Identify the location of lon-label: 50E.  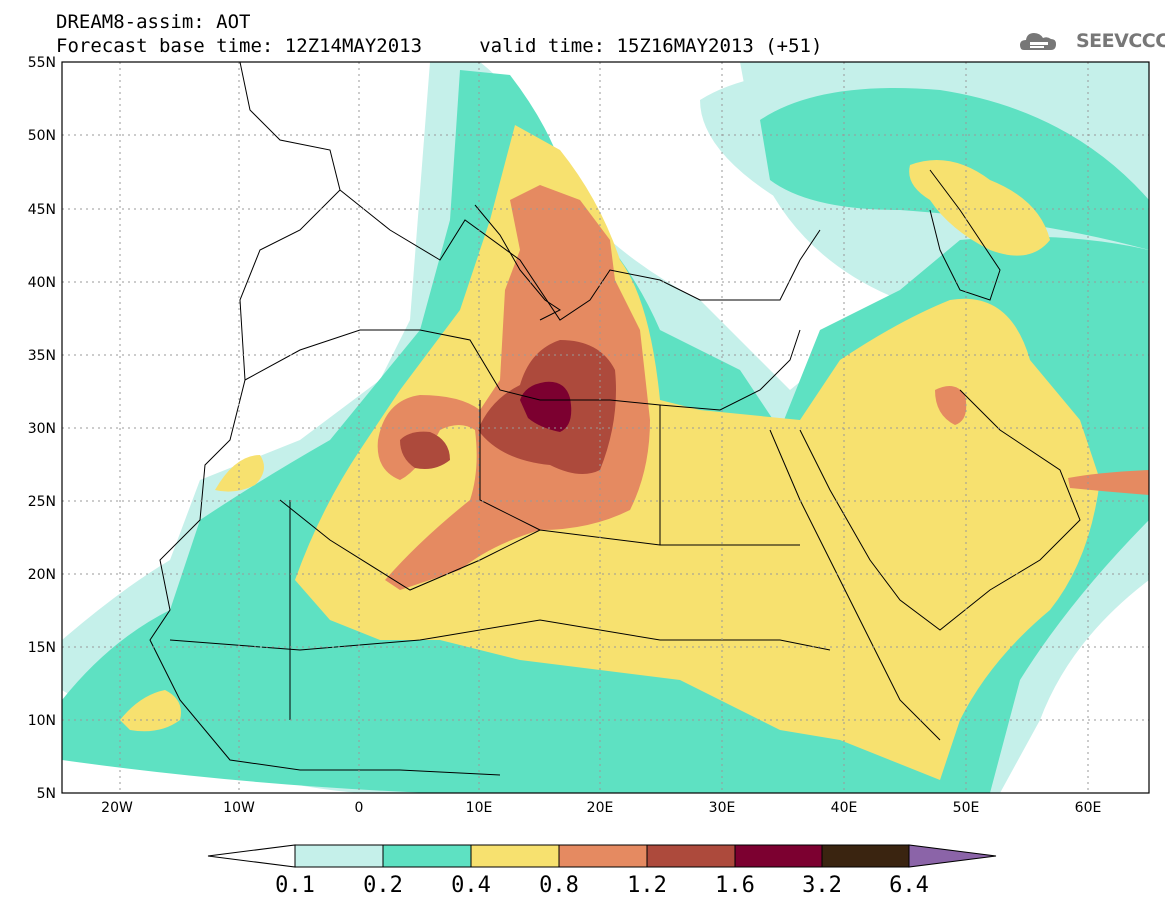
(966, 808).